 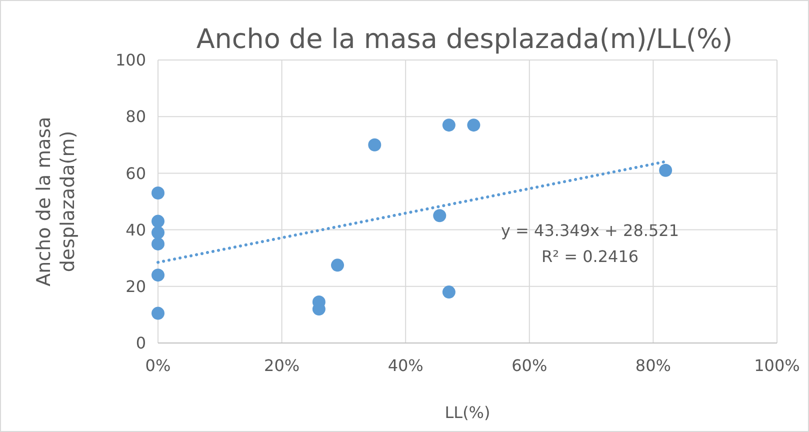 I want to click on y-tick-label: 0, so click(x=141, y=343).